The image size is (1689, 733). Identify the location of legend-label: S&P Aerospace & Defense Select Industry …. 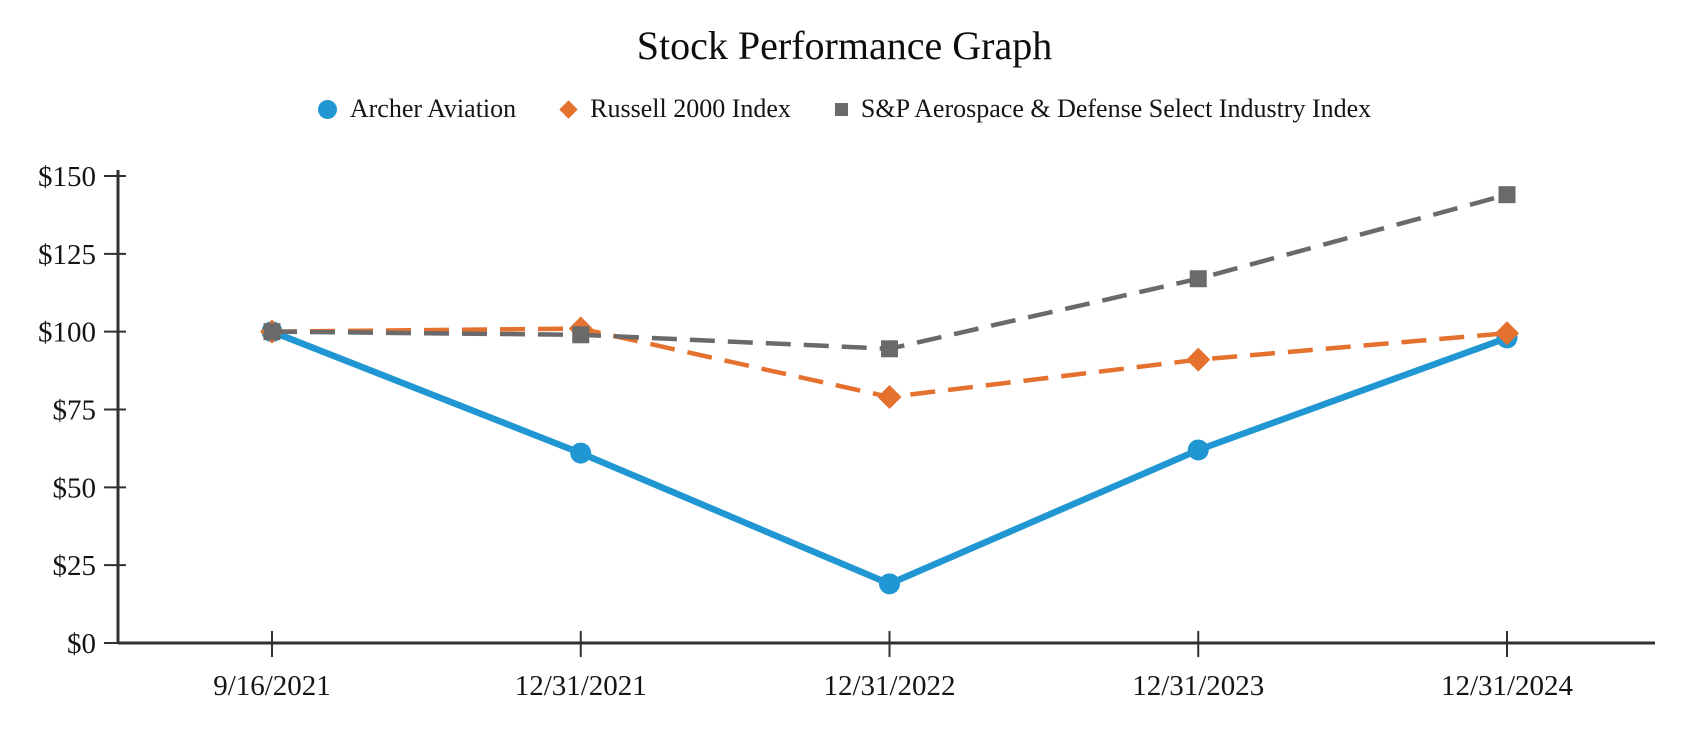
(1116, 108).